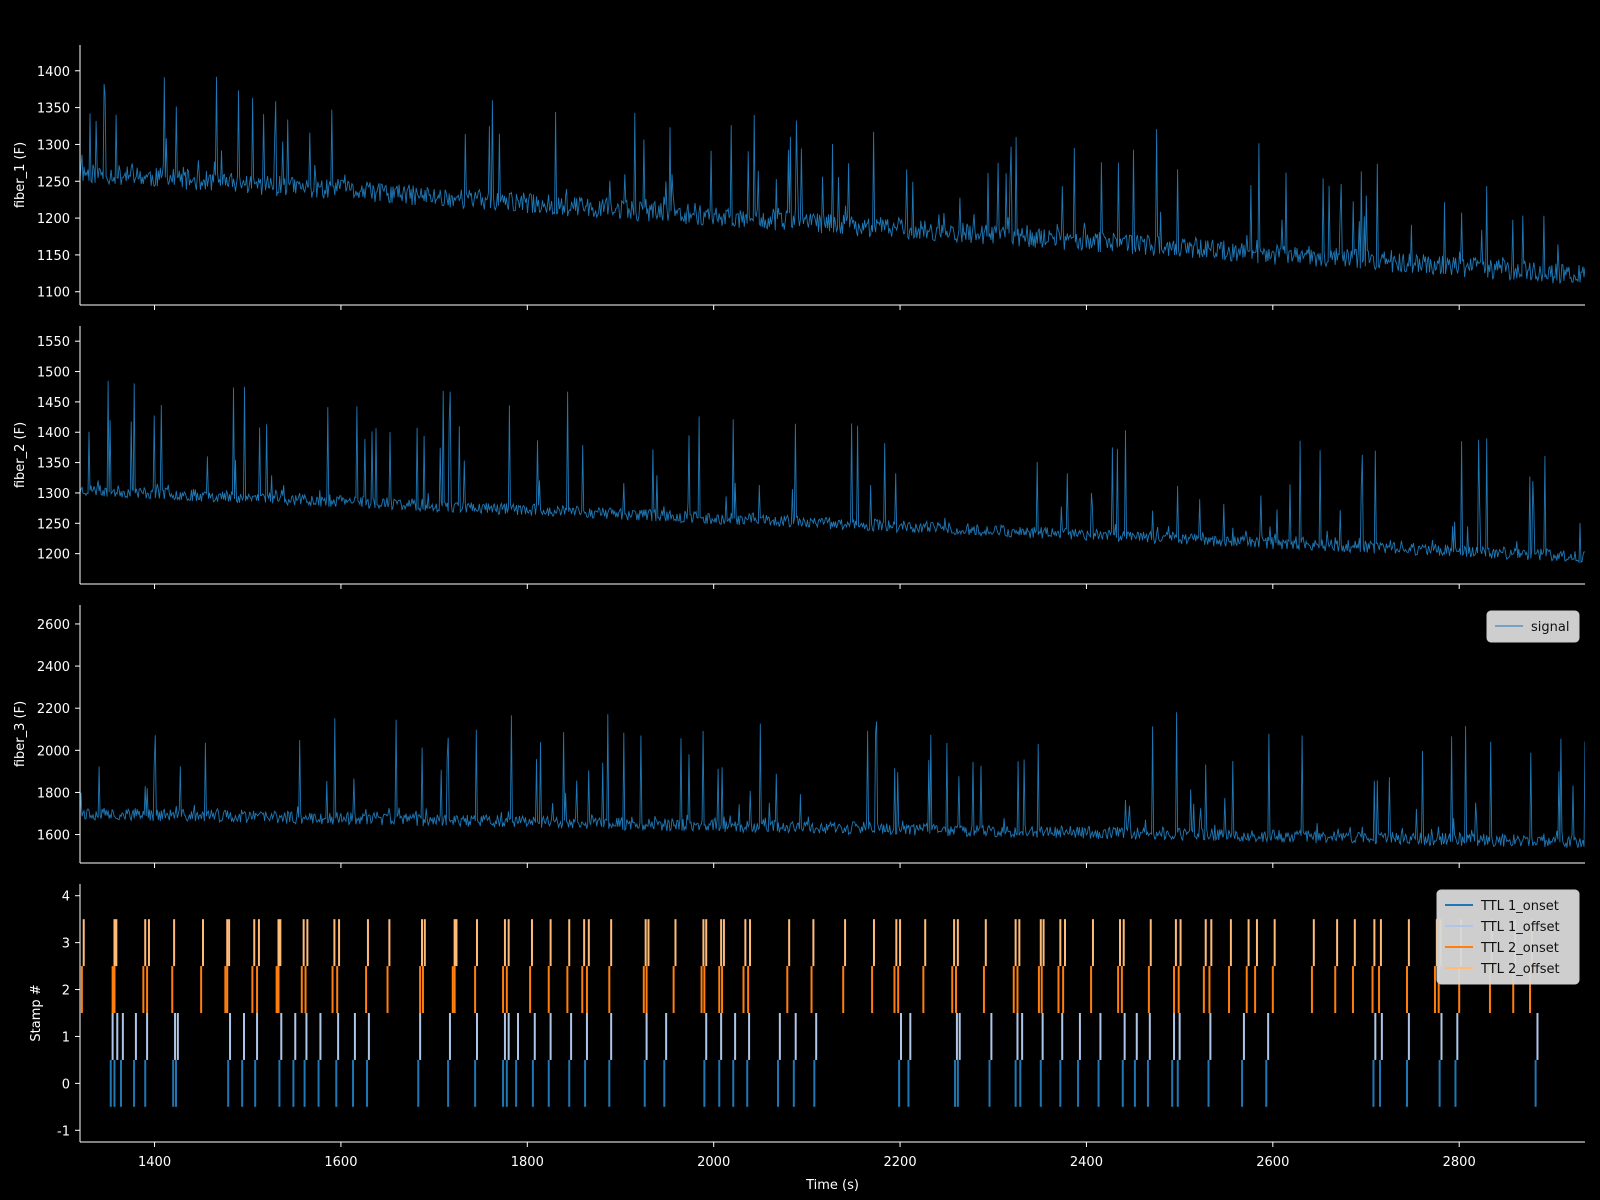 The height and width of the screenshot is (1200, 1600). Describe the element at coordinates (63, 1131) in the screenshot. I see `y-tick-label: -1` at that location.